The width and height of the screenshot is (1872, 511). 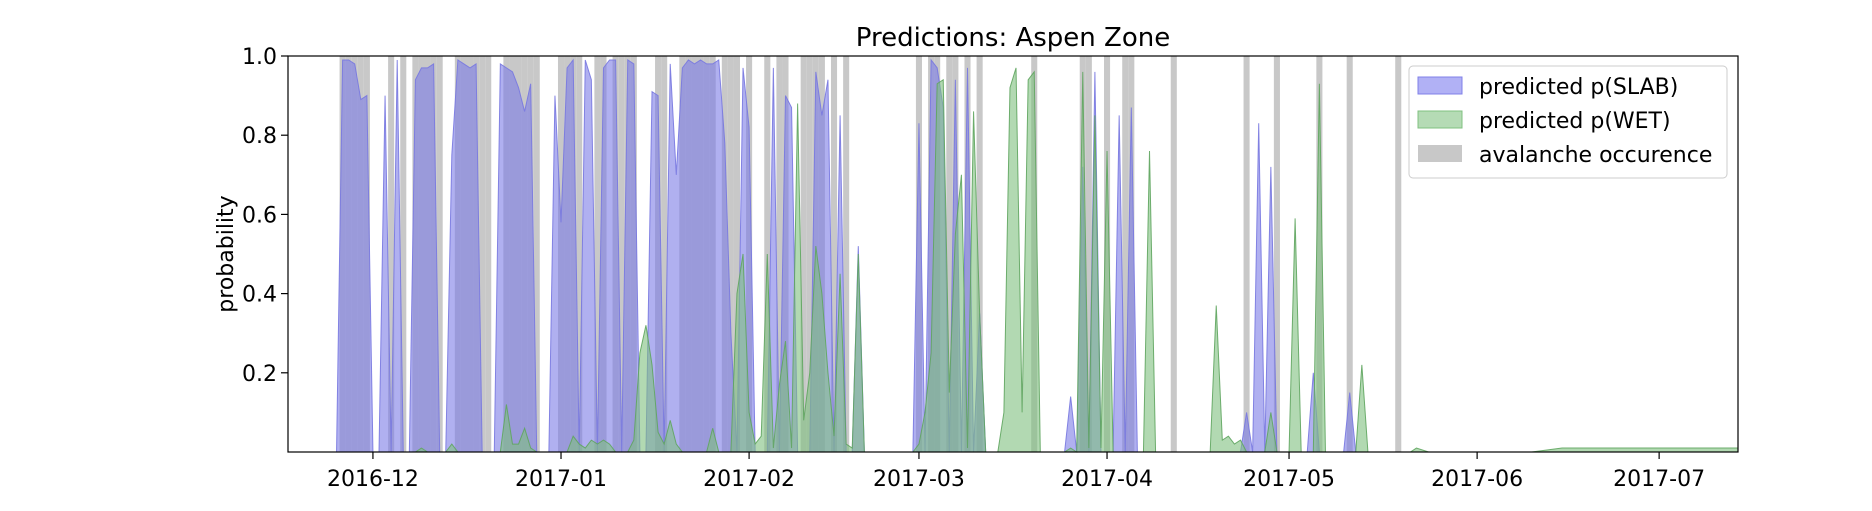 I want to click on chart-title: Predictions: Aspen Zone, so click(x=1013, y=38).